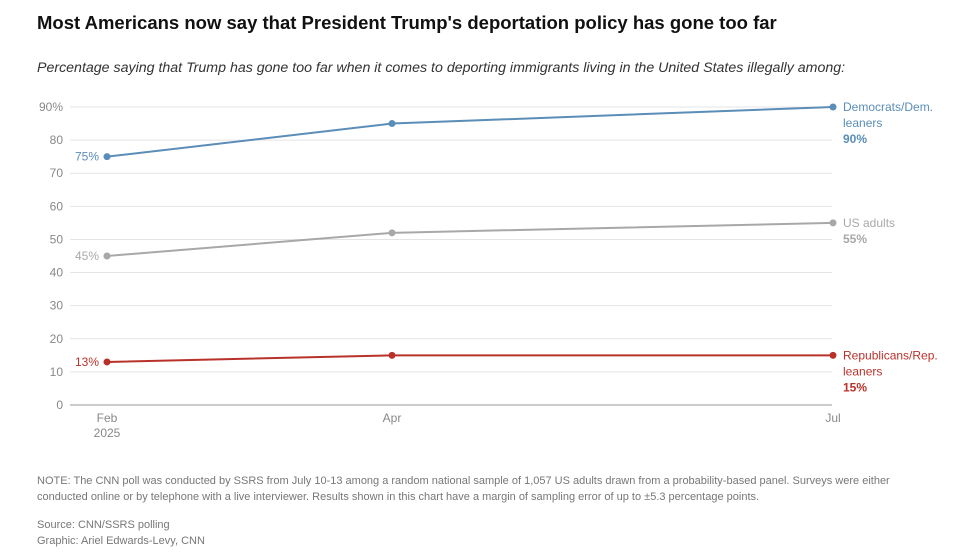 The image size is (960, 557). What do you see at coordinates (57, 140) in the screenshot?
I see `y-tick-label: 80` at bounding box center [57, 140].